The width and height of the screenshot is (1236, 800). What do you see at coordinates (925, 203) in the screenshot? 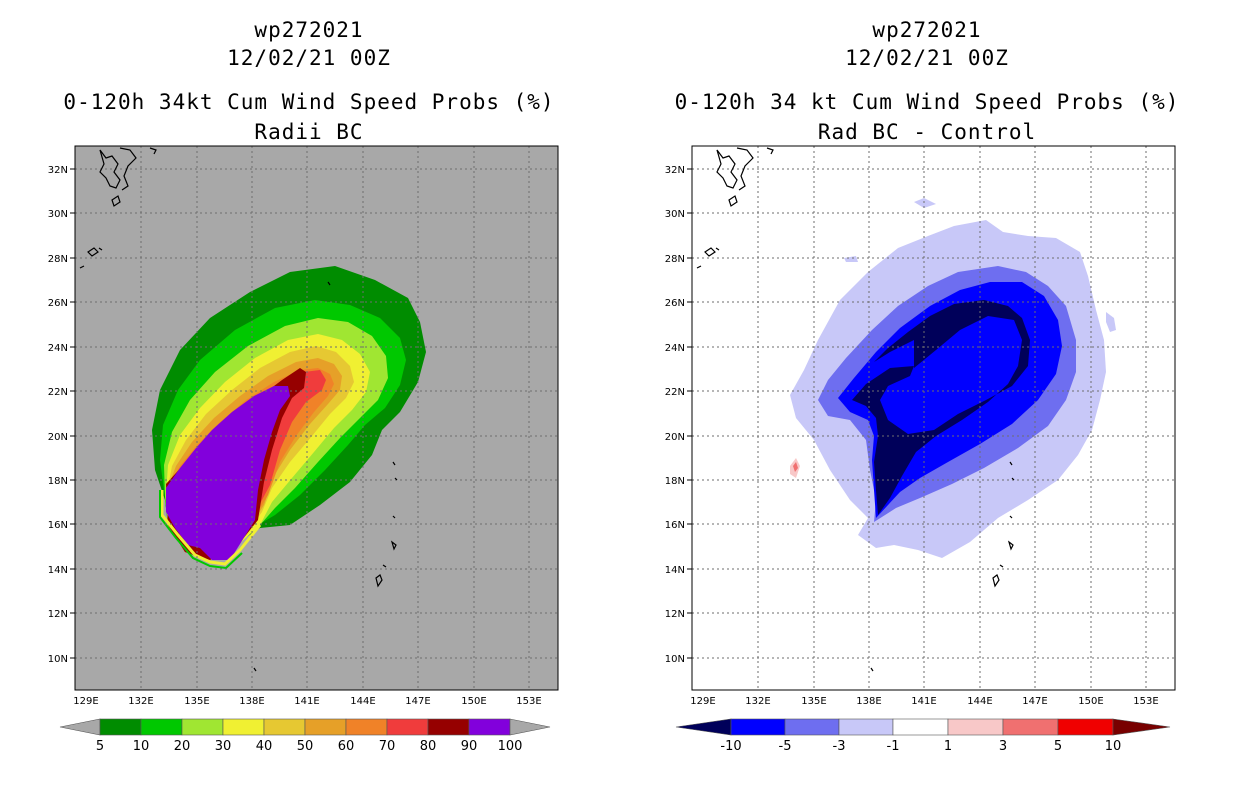
I see `difference-light-blue-patch` at bounding box center [925, 203].